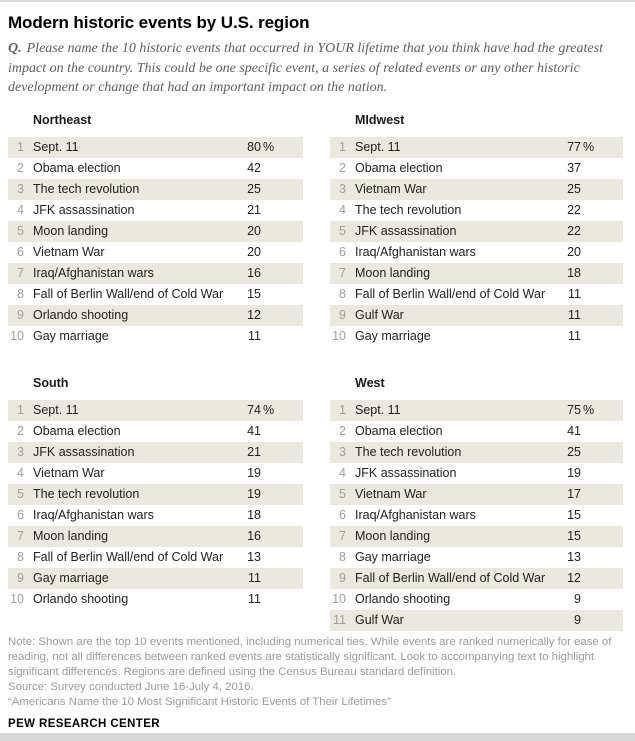 The image size is (635, 741). What do you see at coordinates (476, 336) in the screenshot?
I see `table-row: 10 Gay marriage 11` at bounding box center [476, 336].